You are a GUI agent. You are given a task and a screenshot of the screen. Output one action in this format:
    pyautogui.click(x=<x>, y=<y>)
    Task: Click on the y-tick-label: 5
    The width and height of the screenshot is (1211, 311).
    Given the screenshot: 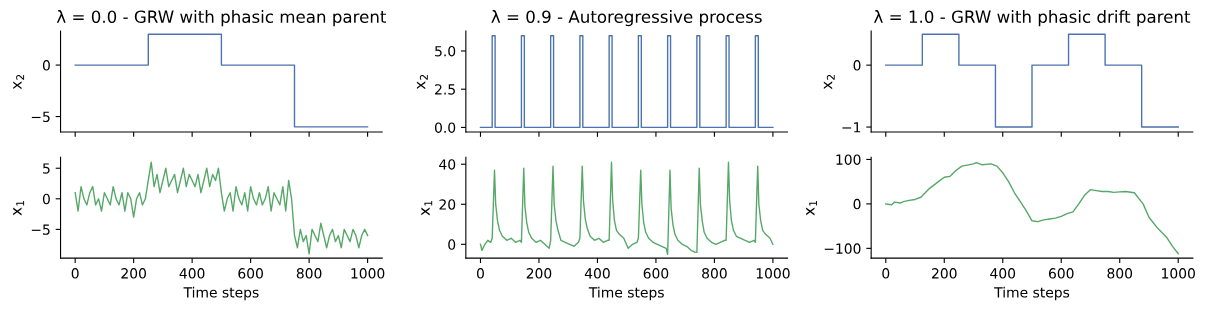 What is the action you would take?
    pyautogui.click(x=46, y=168)
    